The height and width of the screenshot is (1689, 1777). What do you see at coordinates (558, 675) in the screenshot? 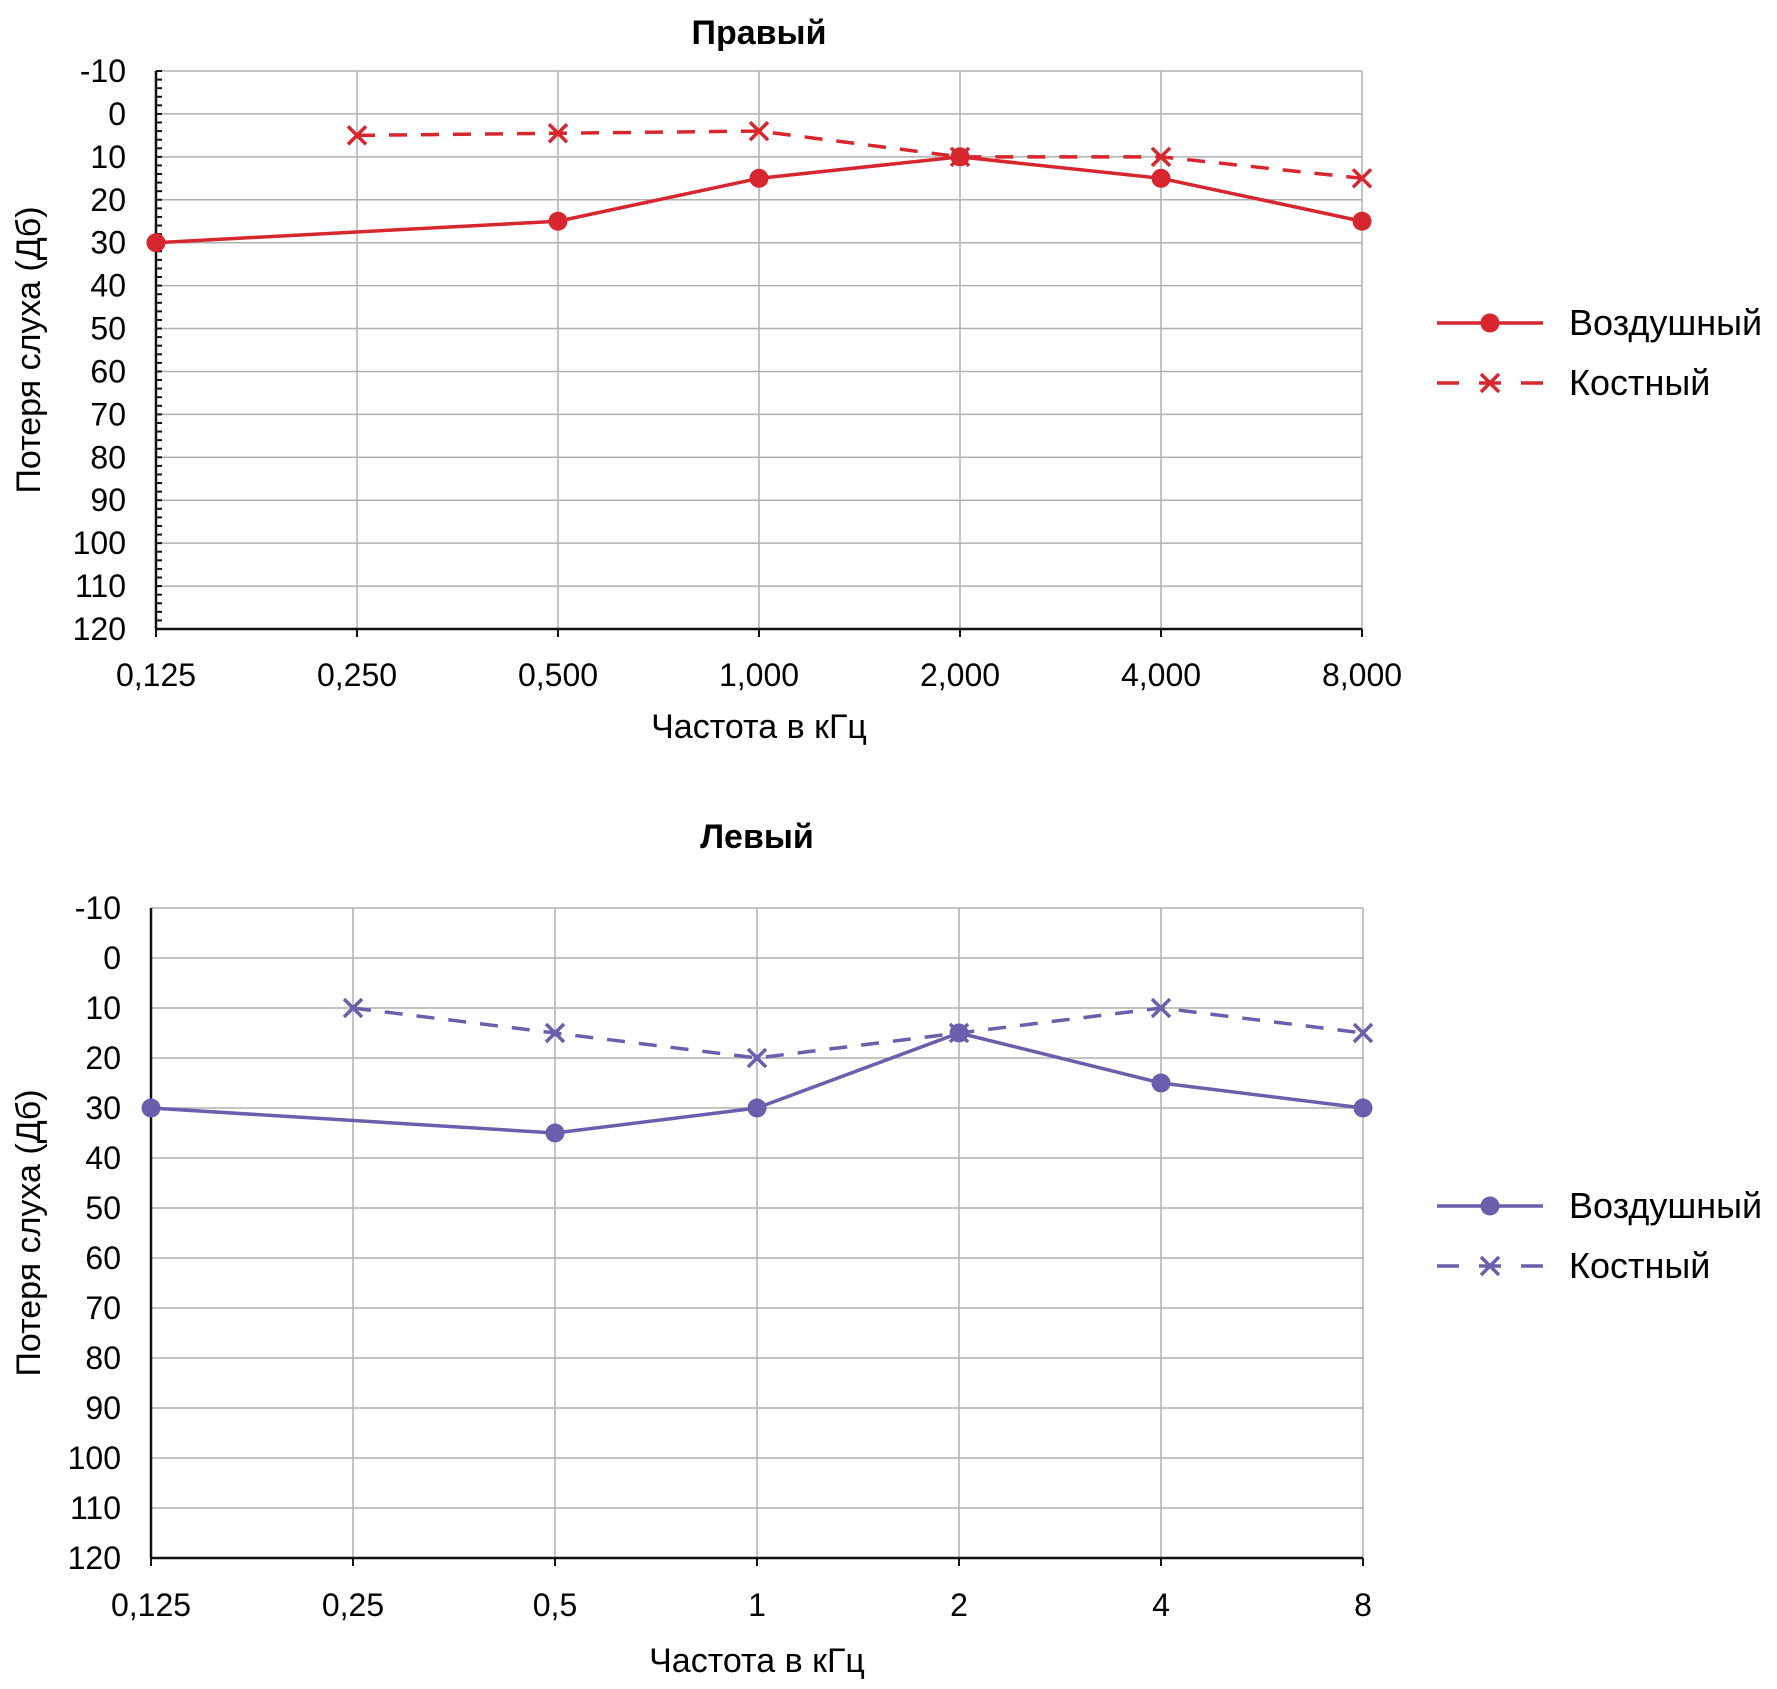
I see `x-tick-label: 0,500` at bounding box center [558, 675].